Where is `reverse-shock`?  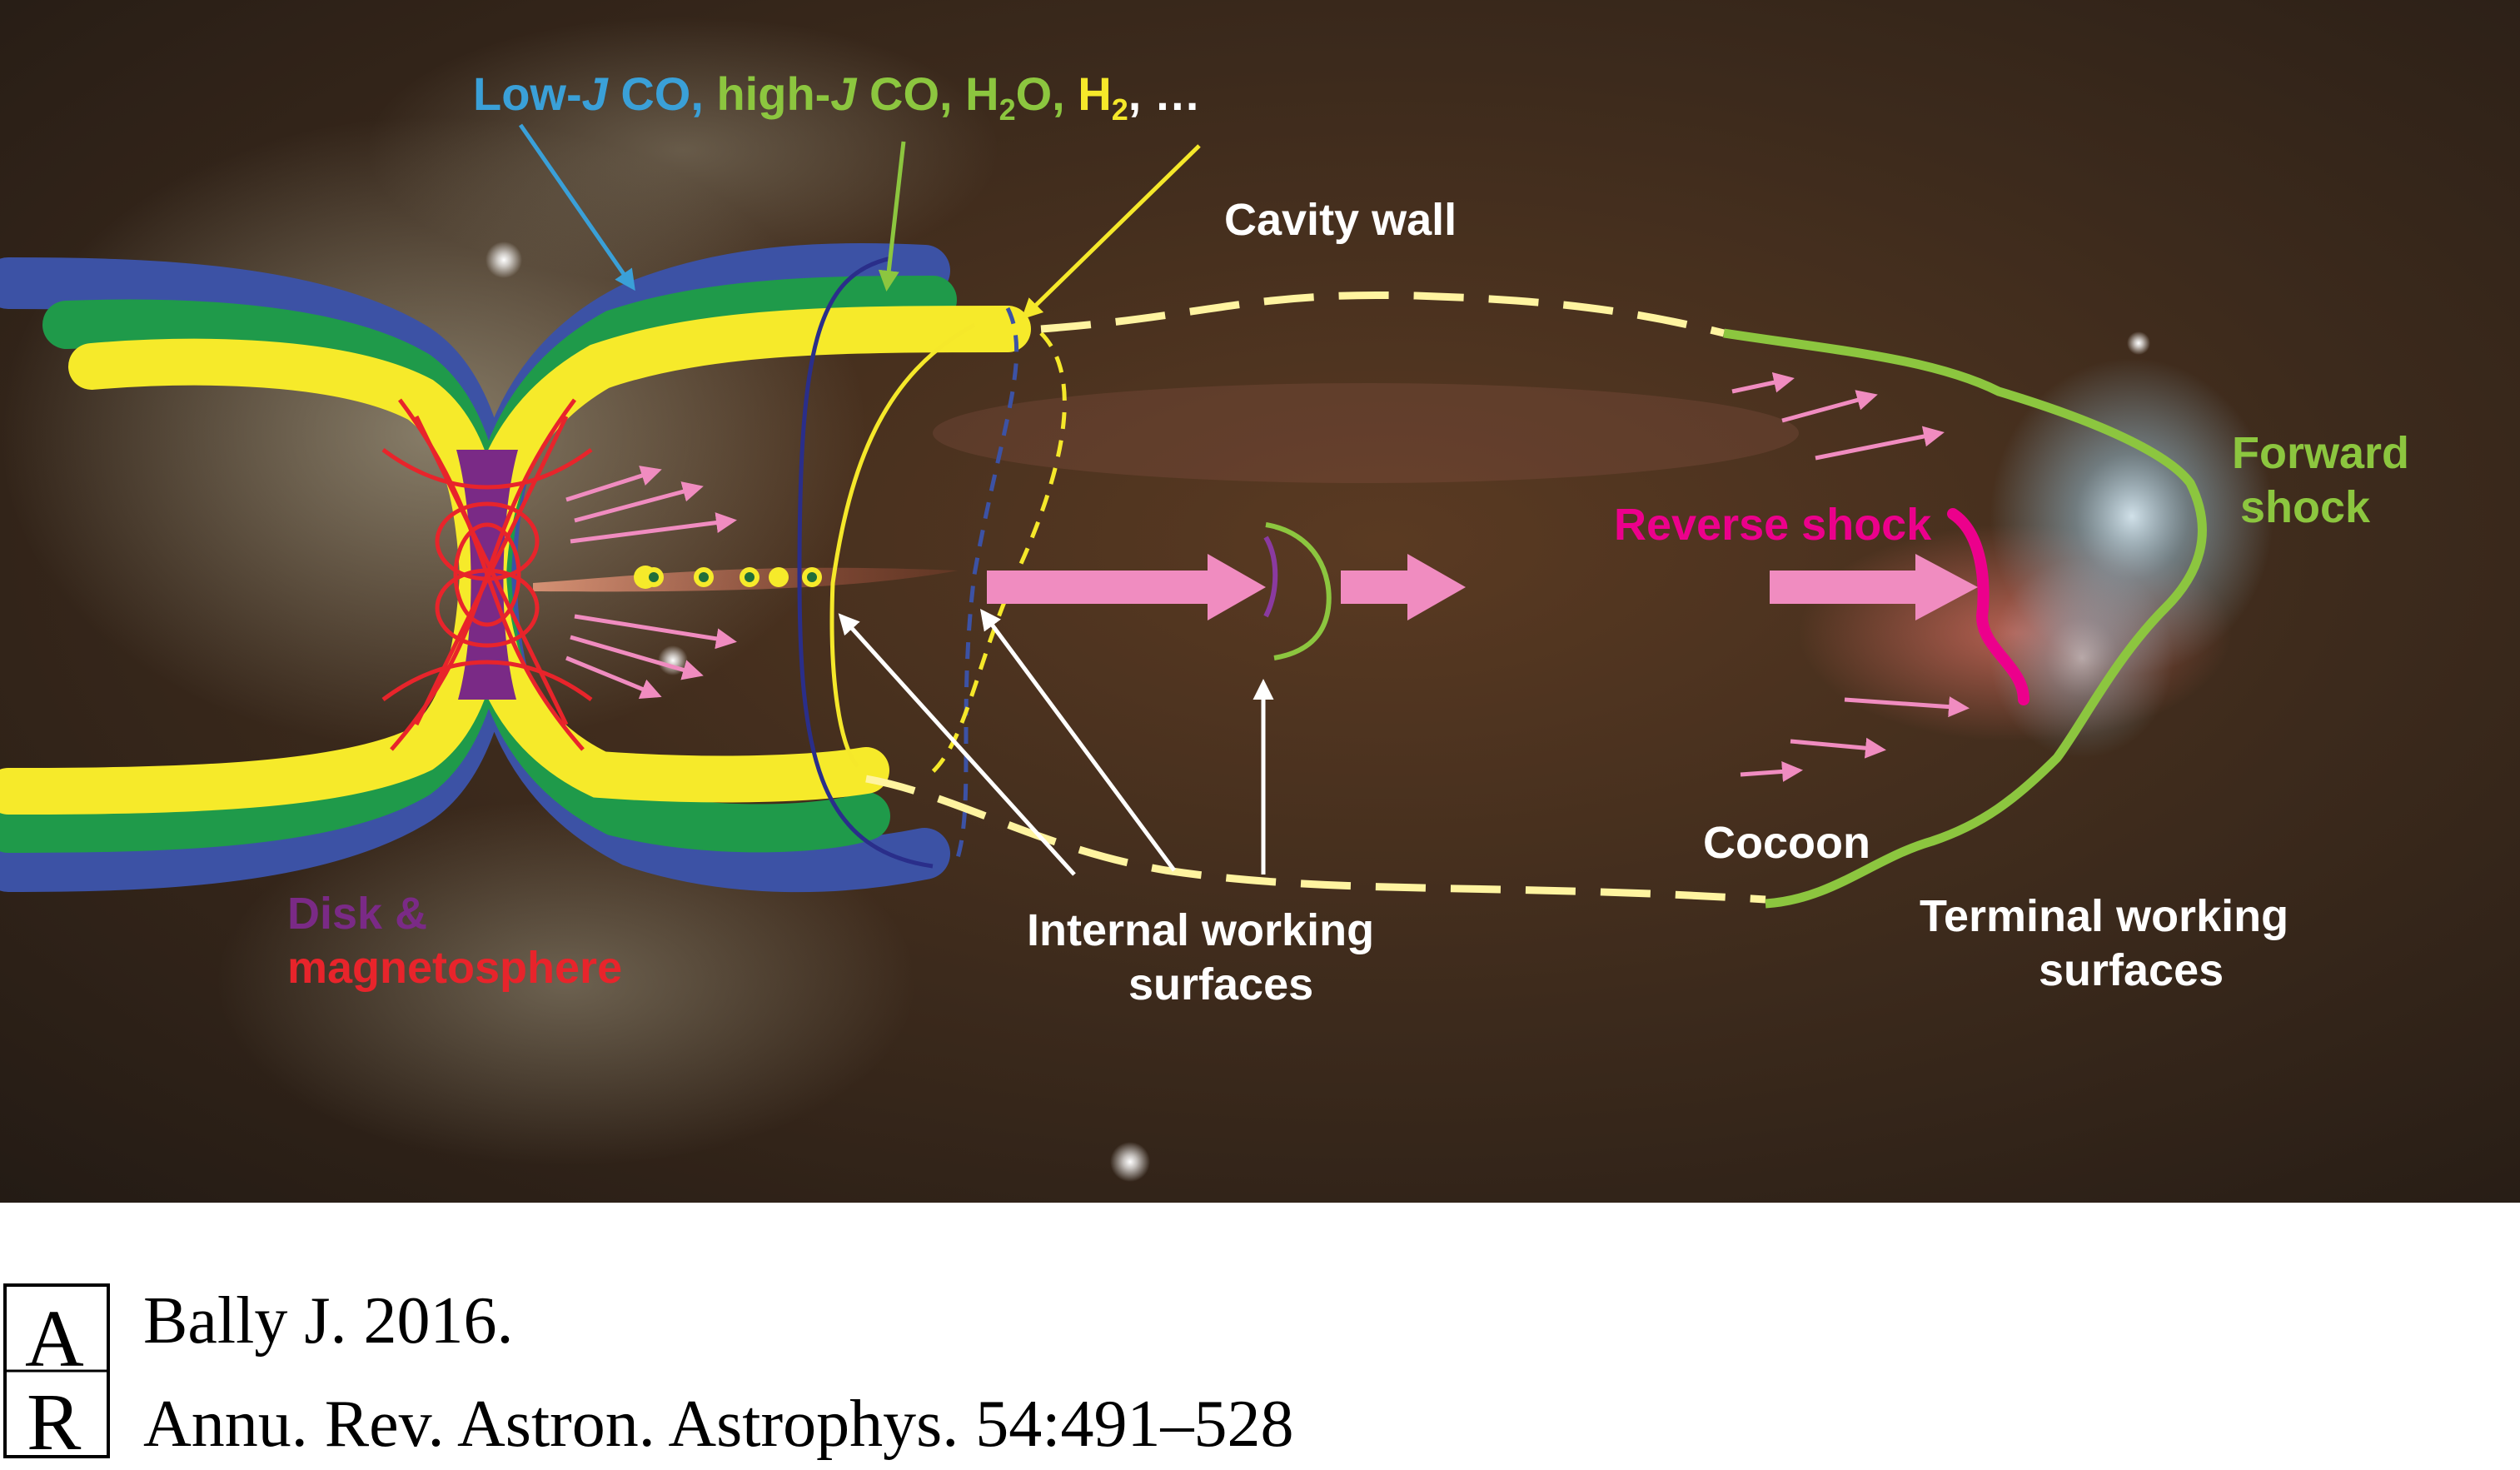 reverse-shock is located at coordinates (1988, 606).